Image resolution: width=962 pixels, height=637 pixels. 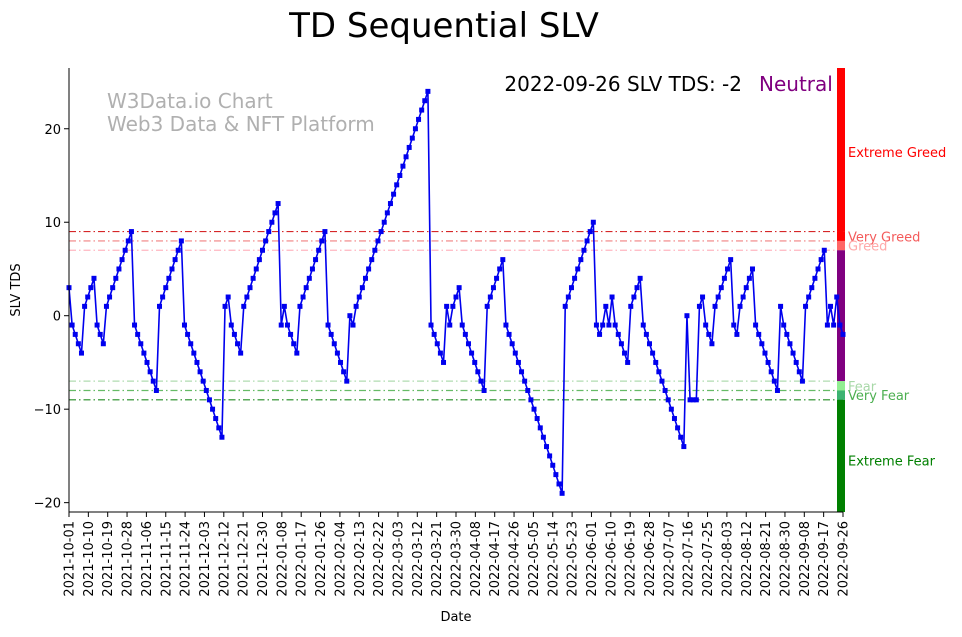 What do you see at coordinates (443, 26) in the screenshot?
I see `chart-title: TD Sequential SLV` at bounding box center [443, 26].